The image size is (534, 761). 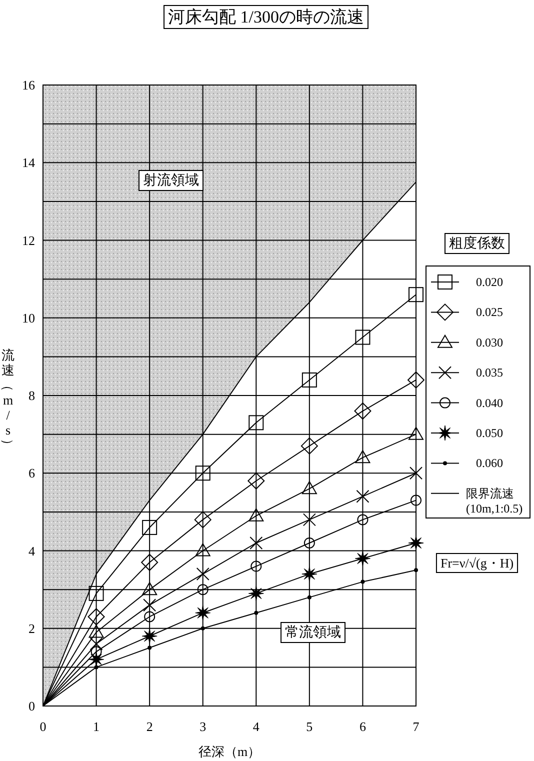 What do you see at coordinates (256, 726) in the screenshot?
I see `x-tick-label: 4` at bounding box center [256, 726].